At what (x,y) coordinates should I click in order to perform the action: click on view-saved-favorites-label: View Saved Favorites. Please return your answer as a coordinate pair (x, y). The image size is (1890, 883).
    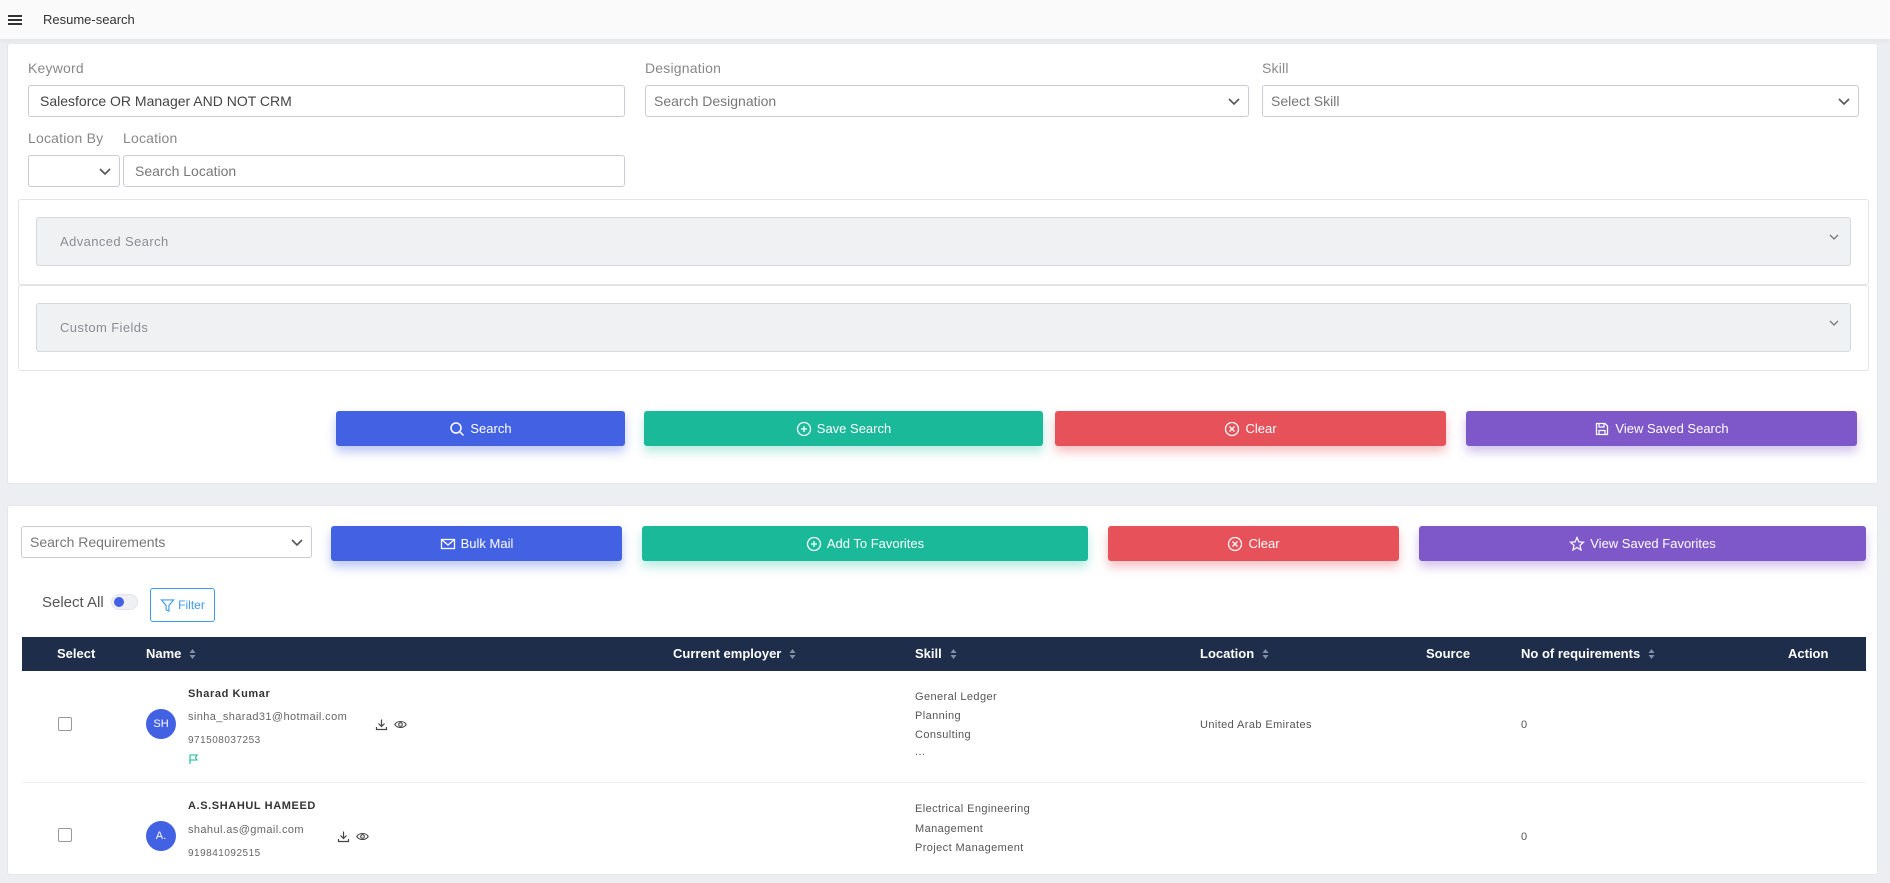
    Looking at the image, I should click on (1653, 543).